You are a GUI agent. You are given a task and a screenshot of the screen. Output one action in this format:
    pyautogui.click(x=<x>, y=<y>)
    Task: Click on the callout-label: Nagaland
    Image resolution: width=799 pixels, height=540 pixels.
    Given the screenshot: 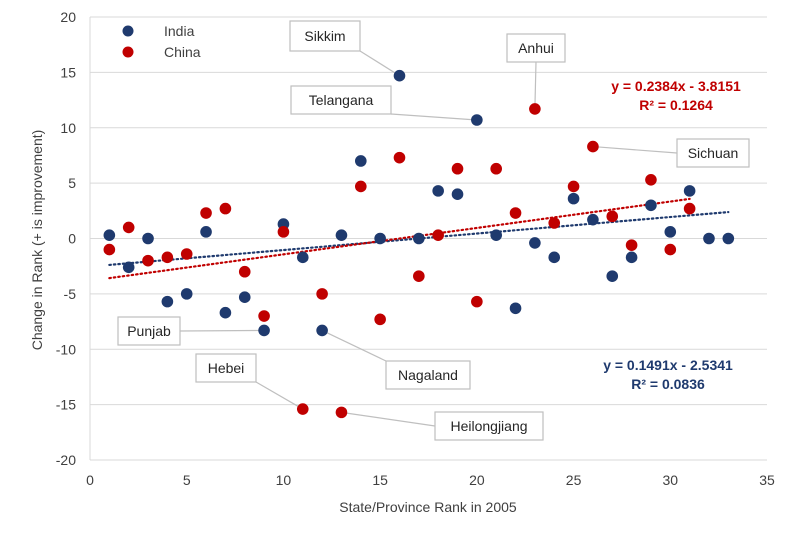 What is the action you would take?
    pyautogui.click(x=428, y=375)
    